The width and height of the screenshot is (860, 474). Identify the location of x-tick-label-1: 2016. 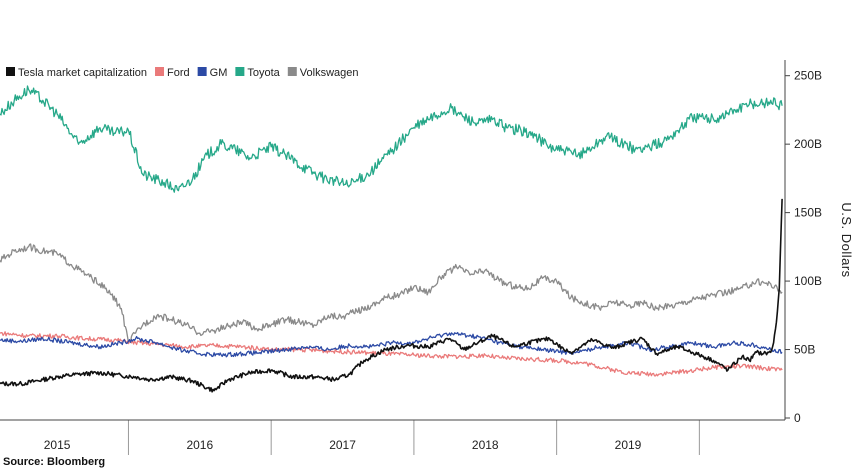
(199, 445).